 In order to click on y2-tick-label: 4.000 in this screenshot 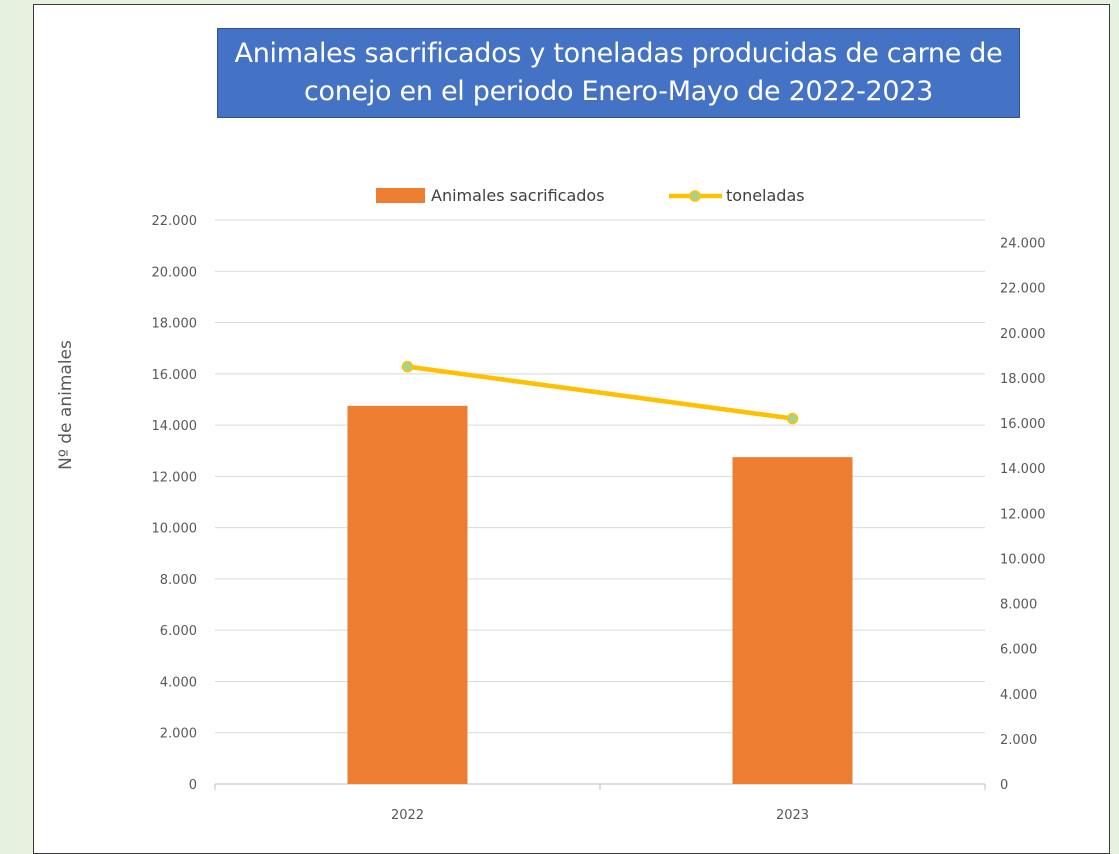, I will do `click(1018, 695)`.